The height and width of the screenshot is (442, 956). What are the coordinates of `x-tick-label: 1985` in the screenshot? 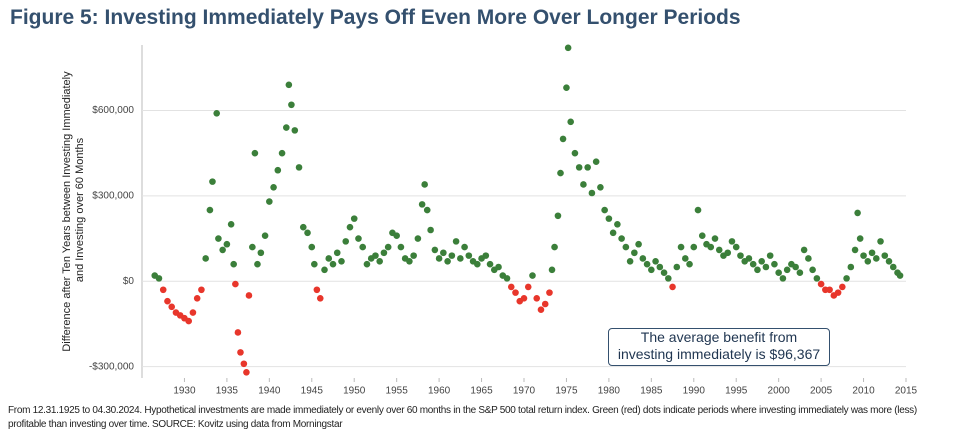 It's located at (651, 391).